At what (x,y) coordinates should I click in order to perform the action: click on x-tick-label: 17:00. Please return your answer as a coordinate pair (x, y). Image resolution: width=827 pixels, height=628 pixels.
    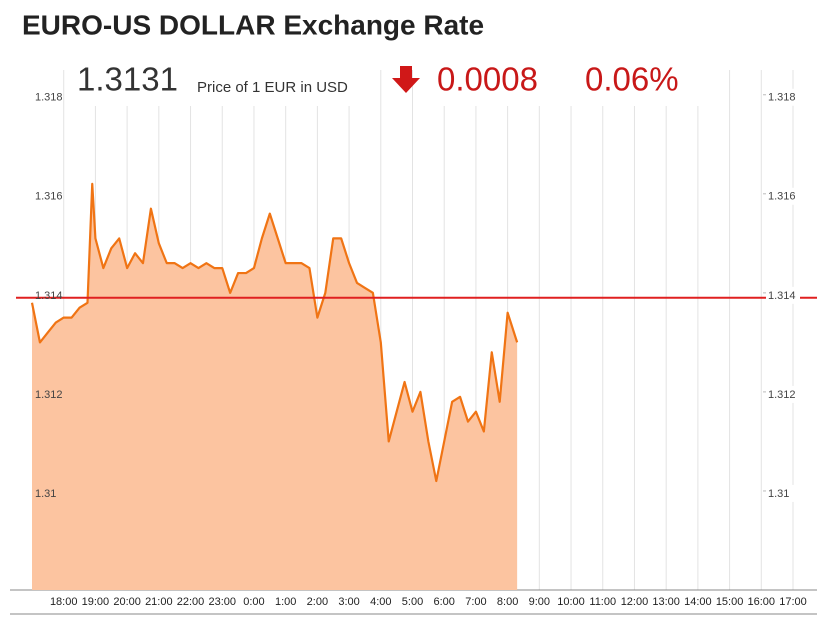
    Looking at the image, I should click on (793, 602).